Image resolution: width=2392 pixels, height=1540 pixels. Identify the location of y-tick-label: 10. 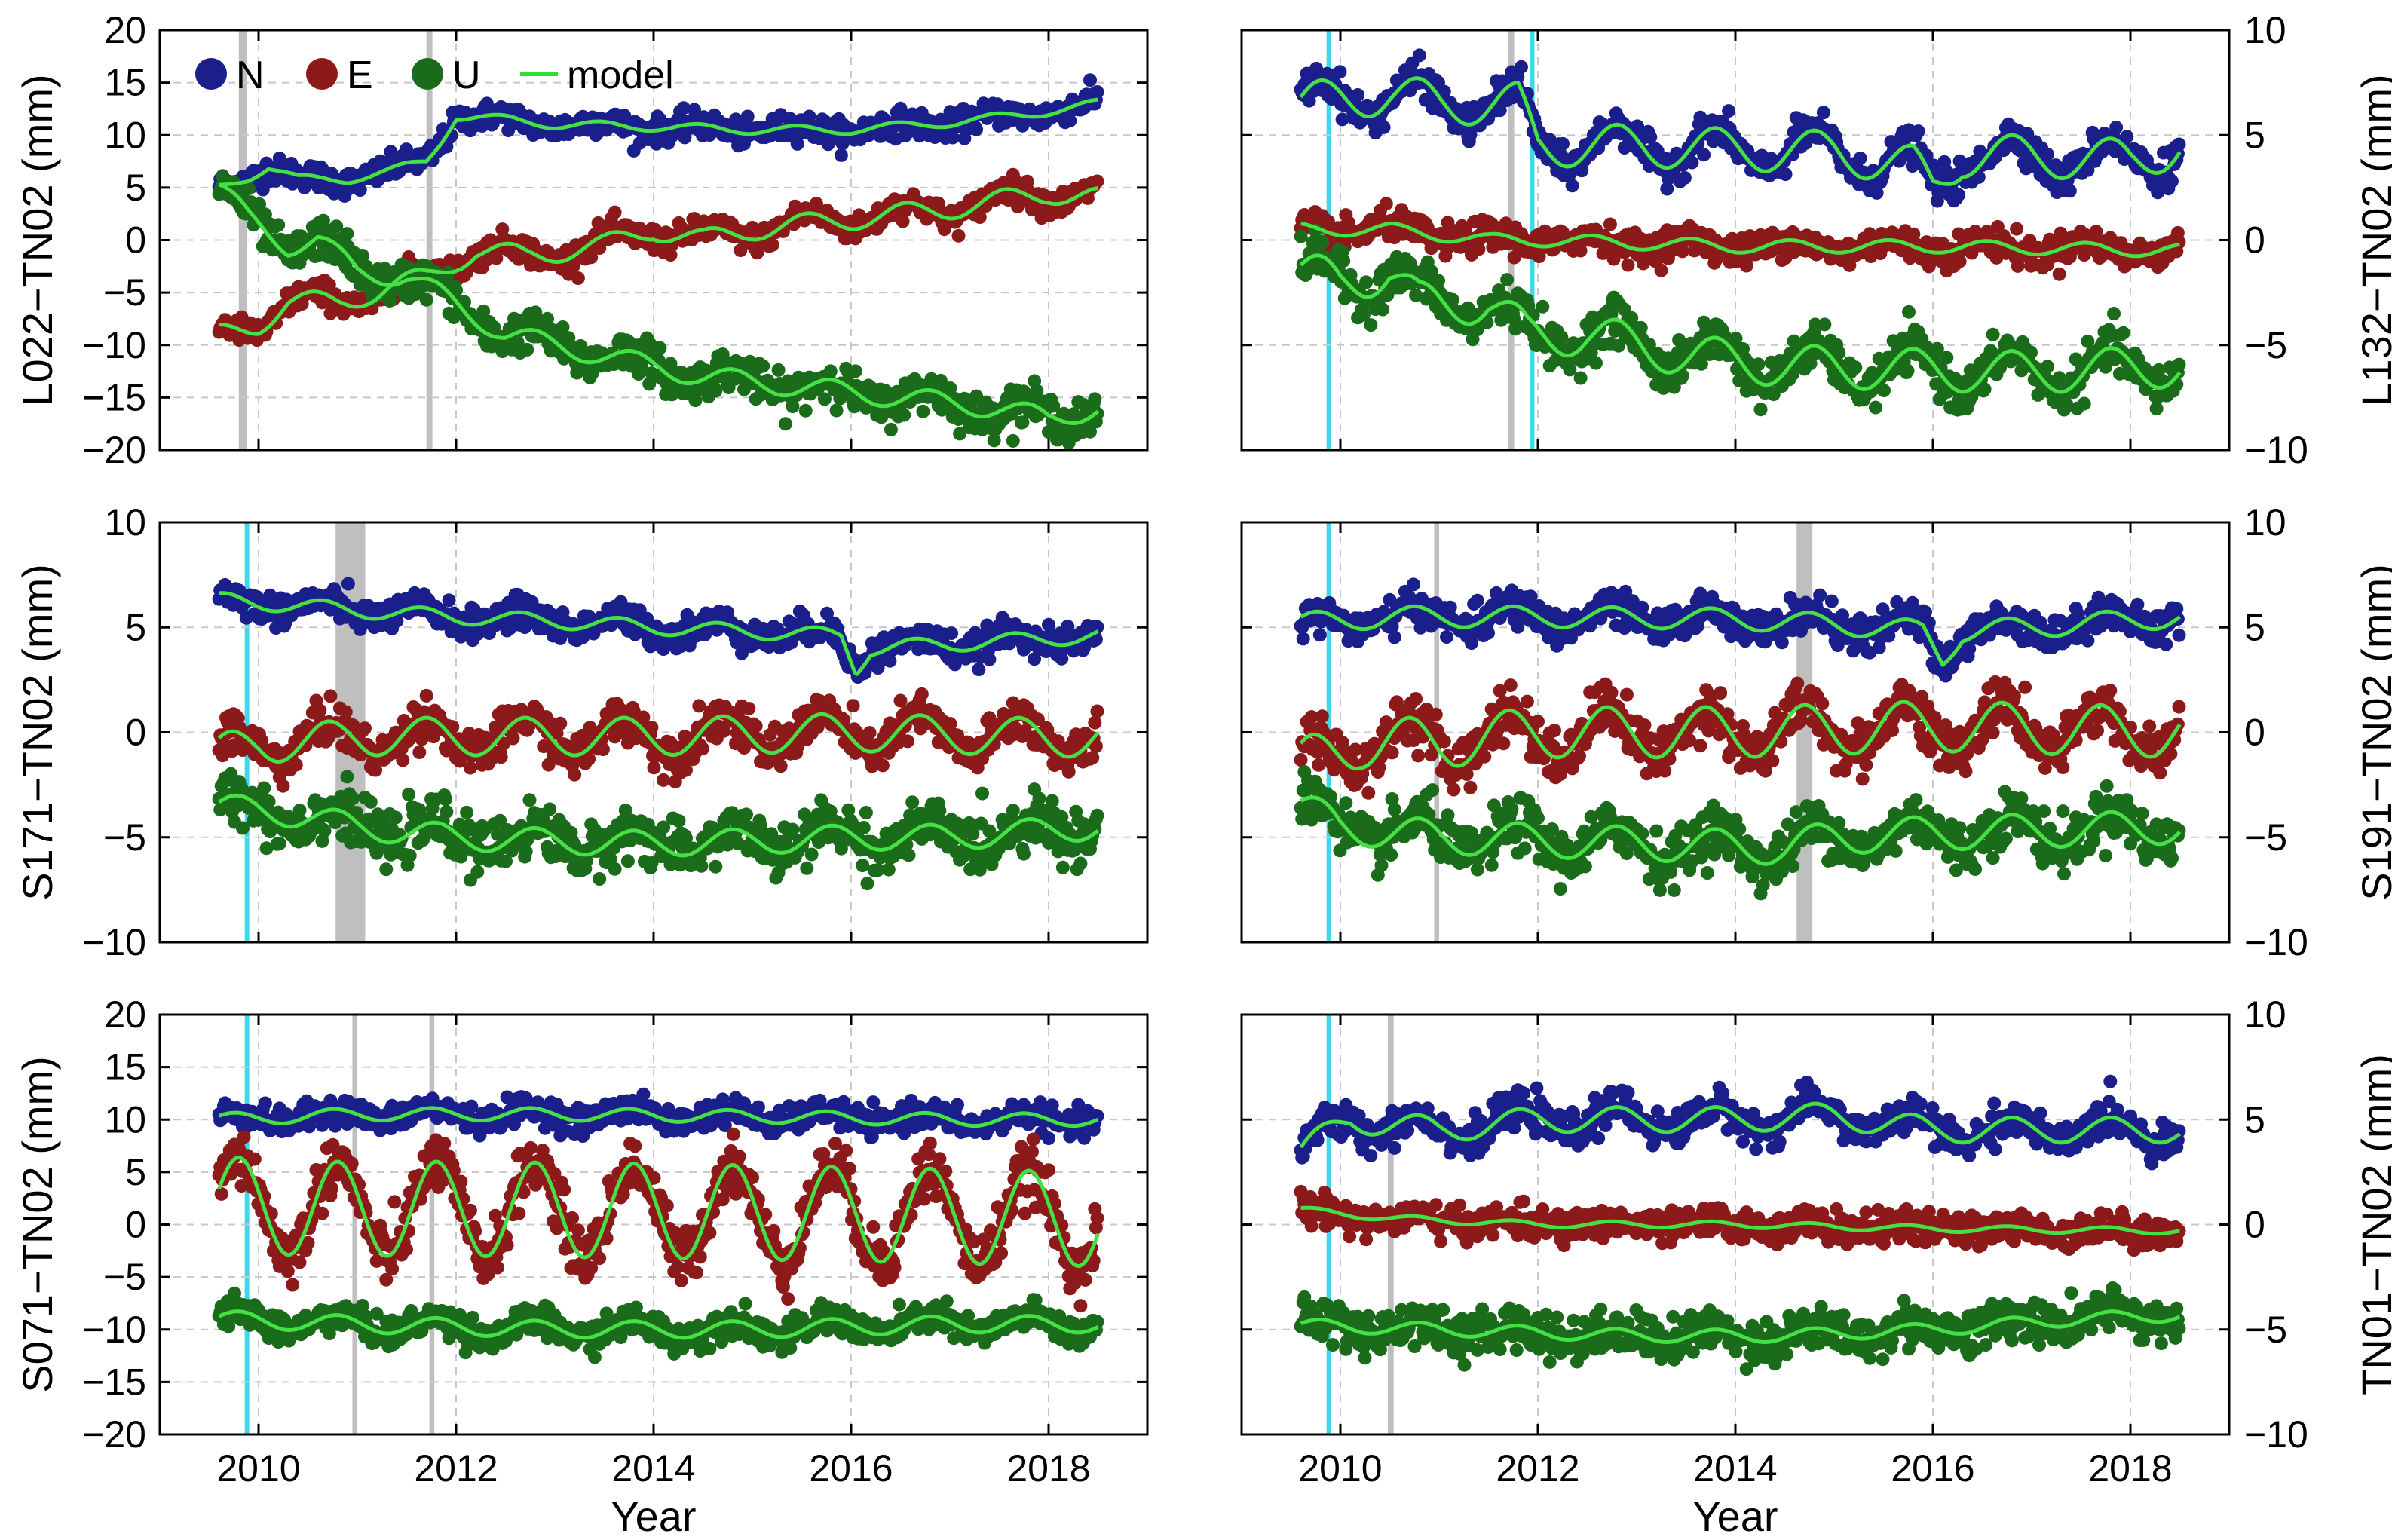
(2265, 30).